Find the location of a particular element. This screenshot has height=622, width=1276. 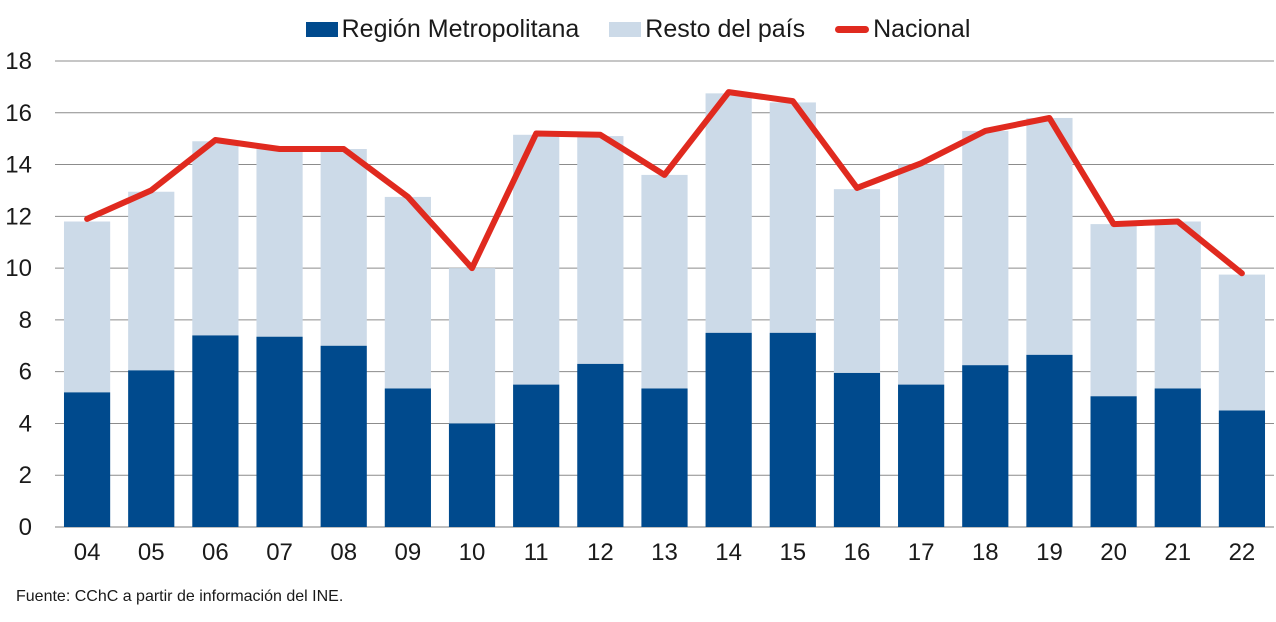

x-tick-label: 10 is located at coordinates (472, 552).